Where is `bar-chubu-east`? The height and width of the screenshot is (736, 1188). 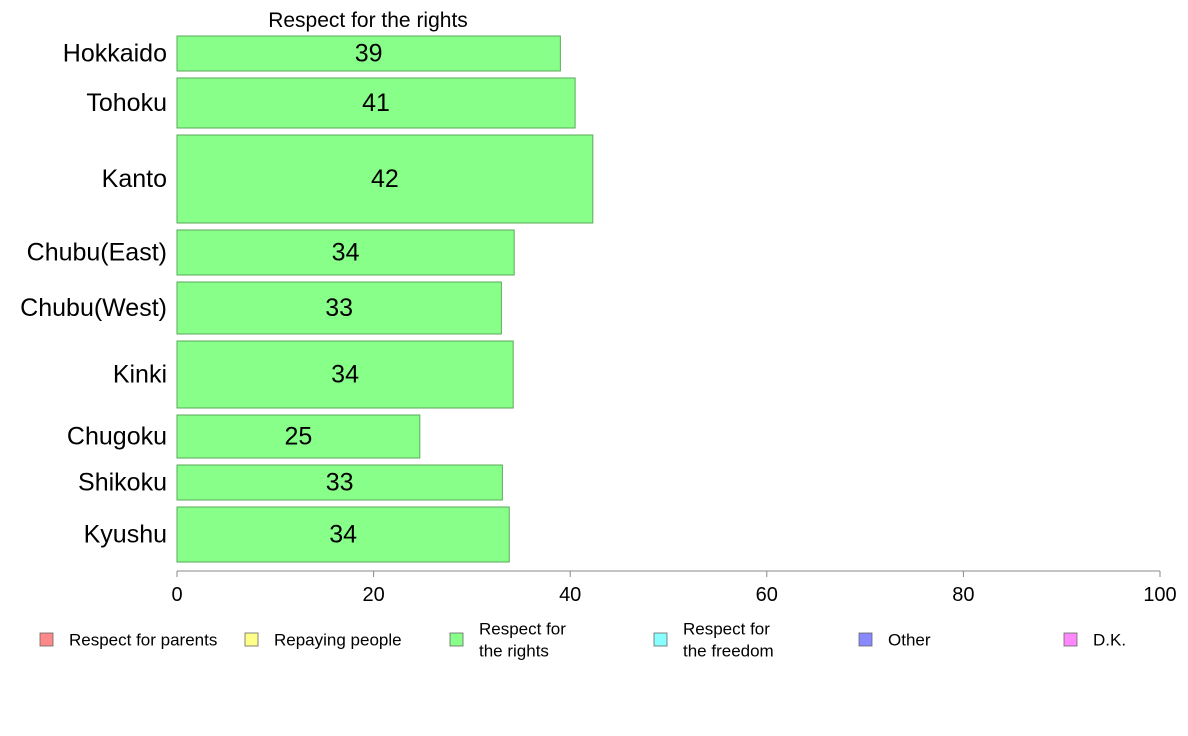 bar-chubu-east is located at coordinates (345, 252).